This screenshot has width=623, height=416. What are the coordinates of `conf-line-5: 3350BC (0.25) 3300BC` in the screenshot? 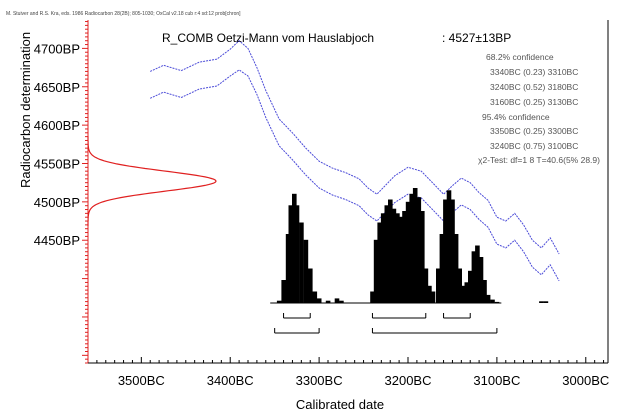 It's located at (534, 131).